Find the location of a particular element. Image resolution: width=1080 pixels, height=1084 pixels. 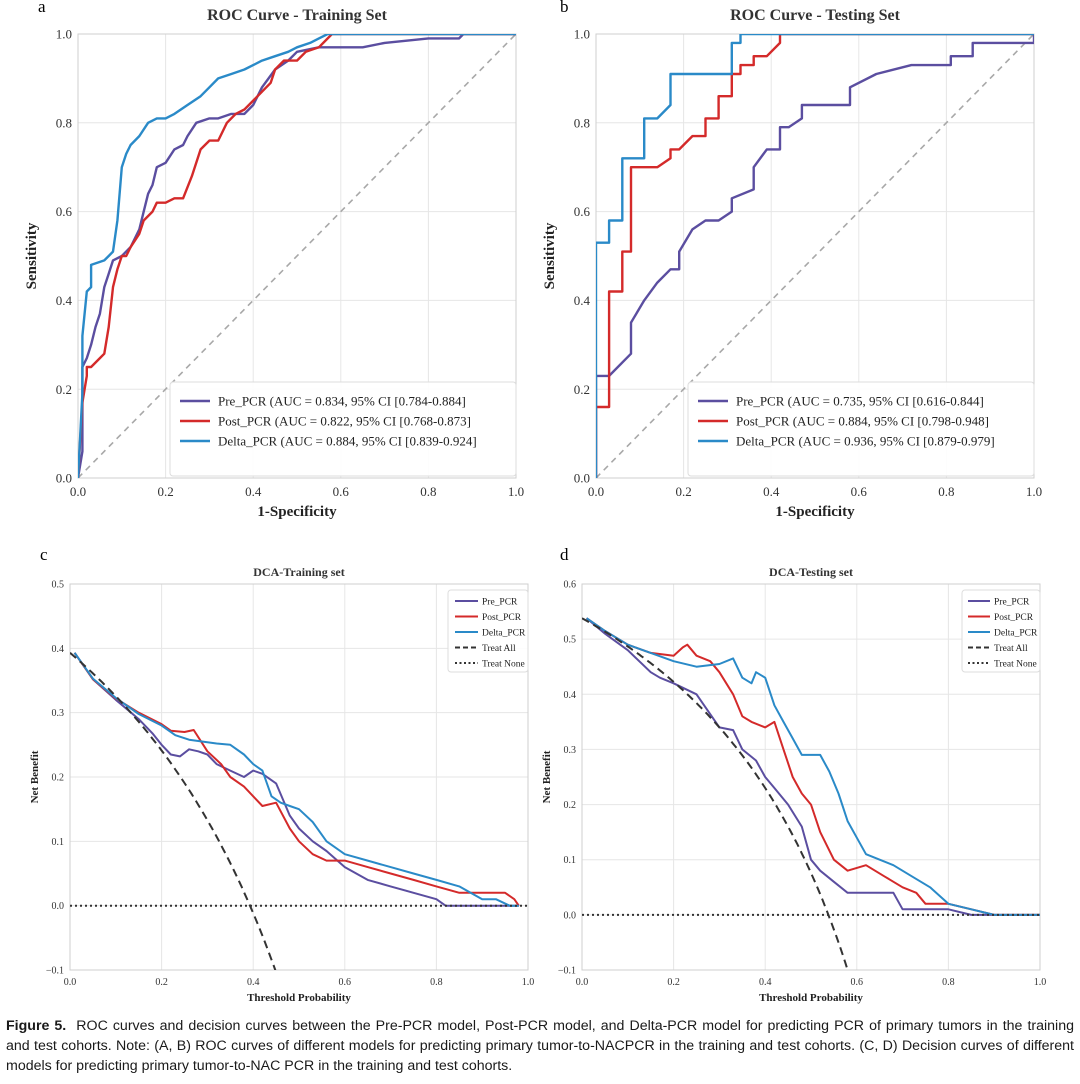

panel-letter: c is located at coordinates (44, 554).